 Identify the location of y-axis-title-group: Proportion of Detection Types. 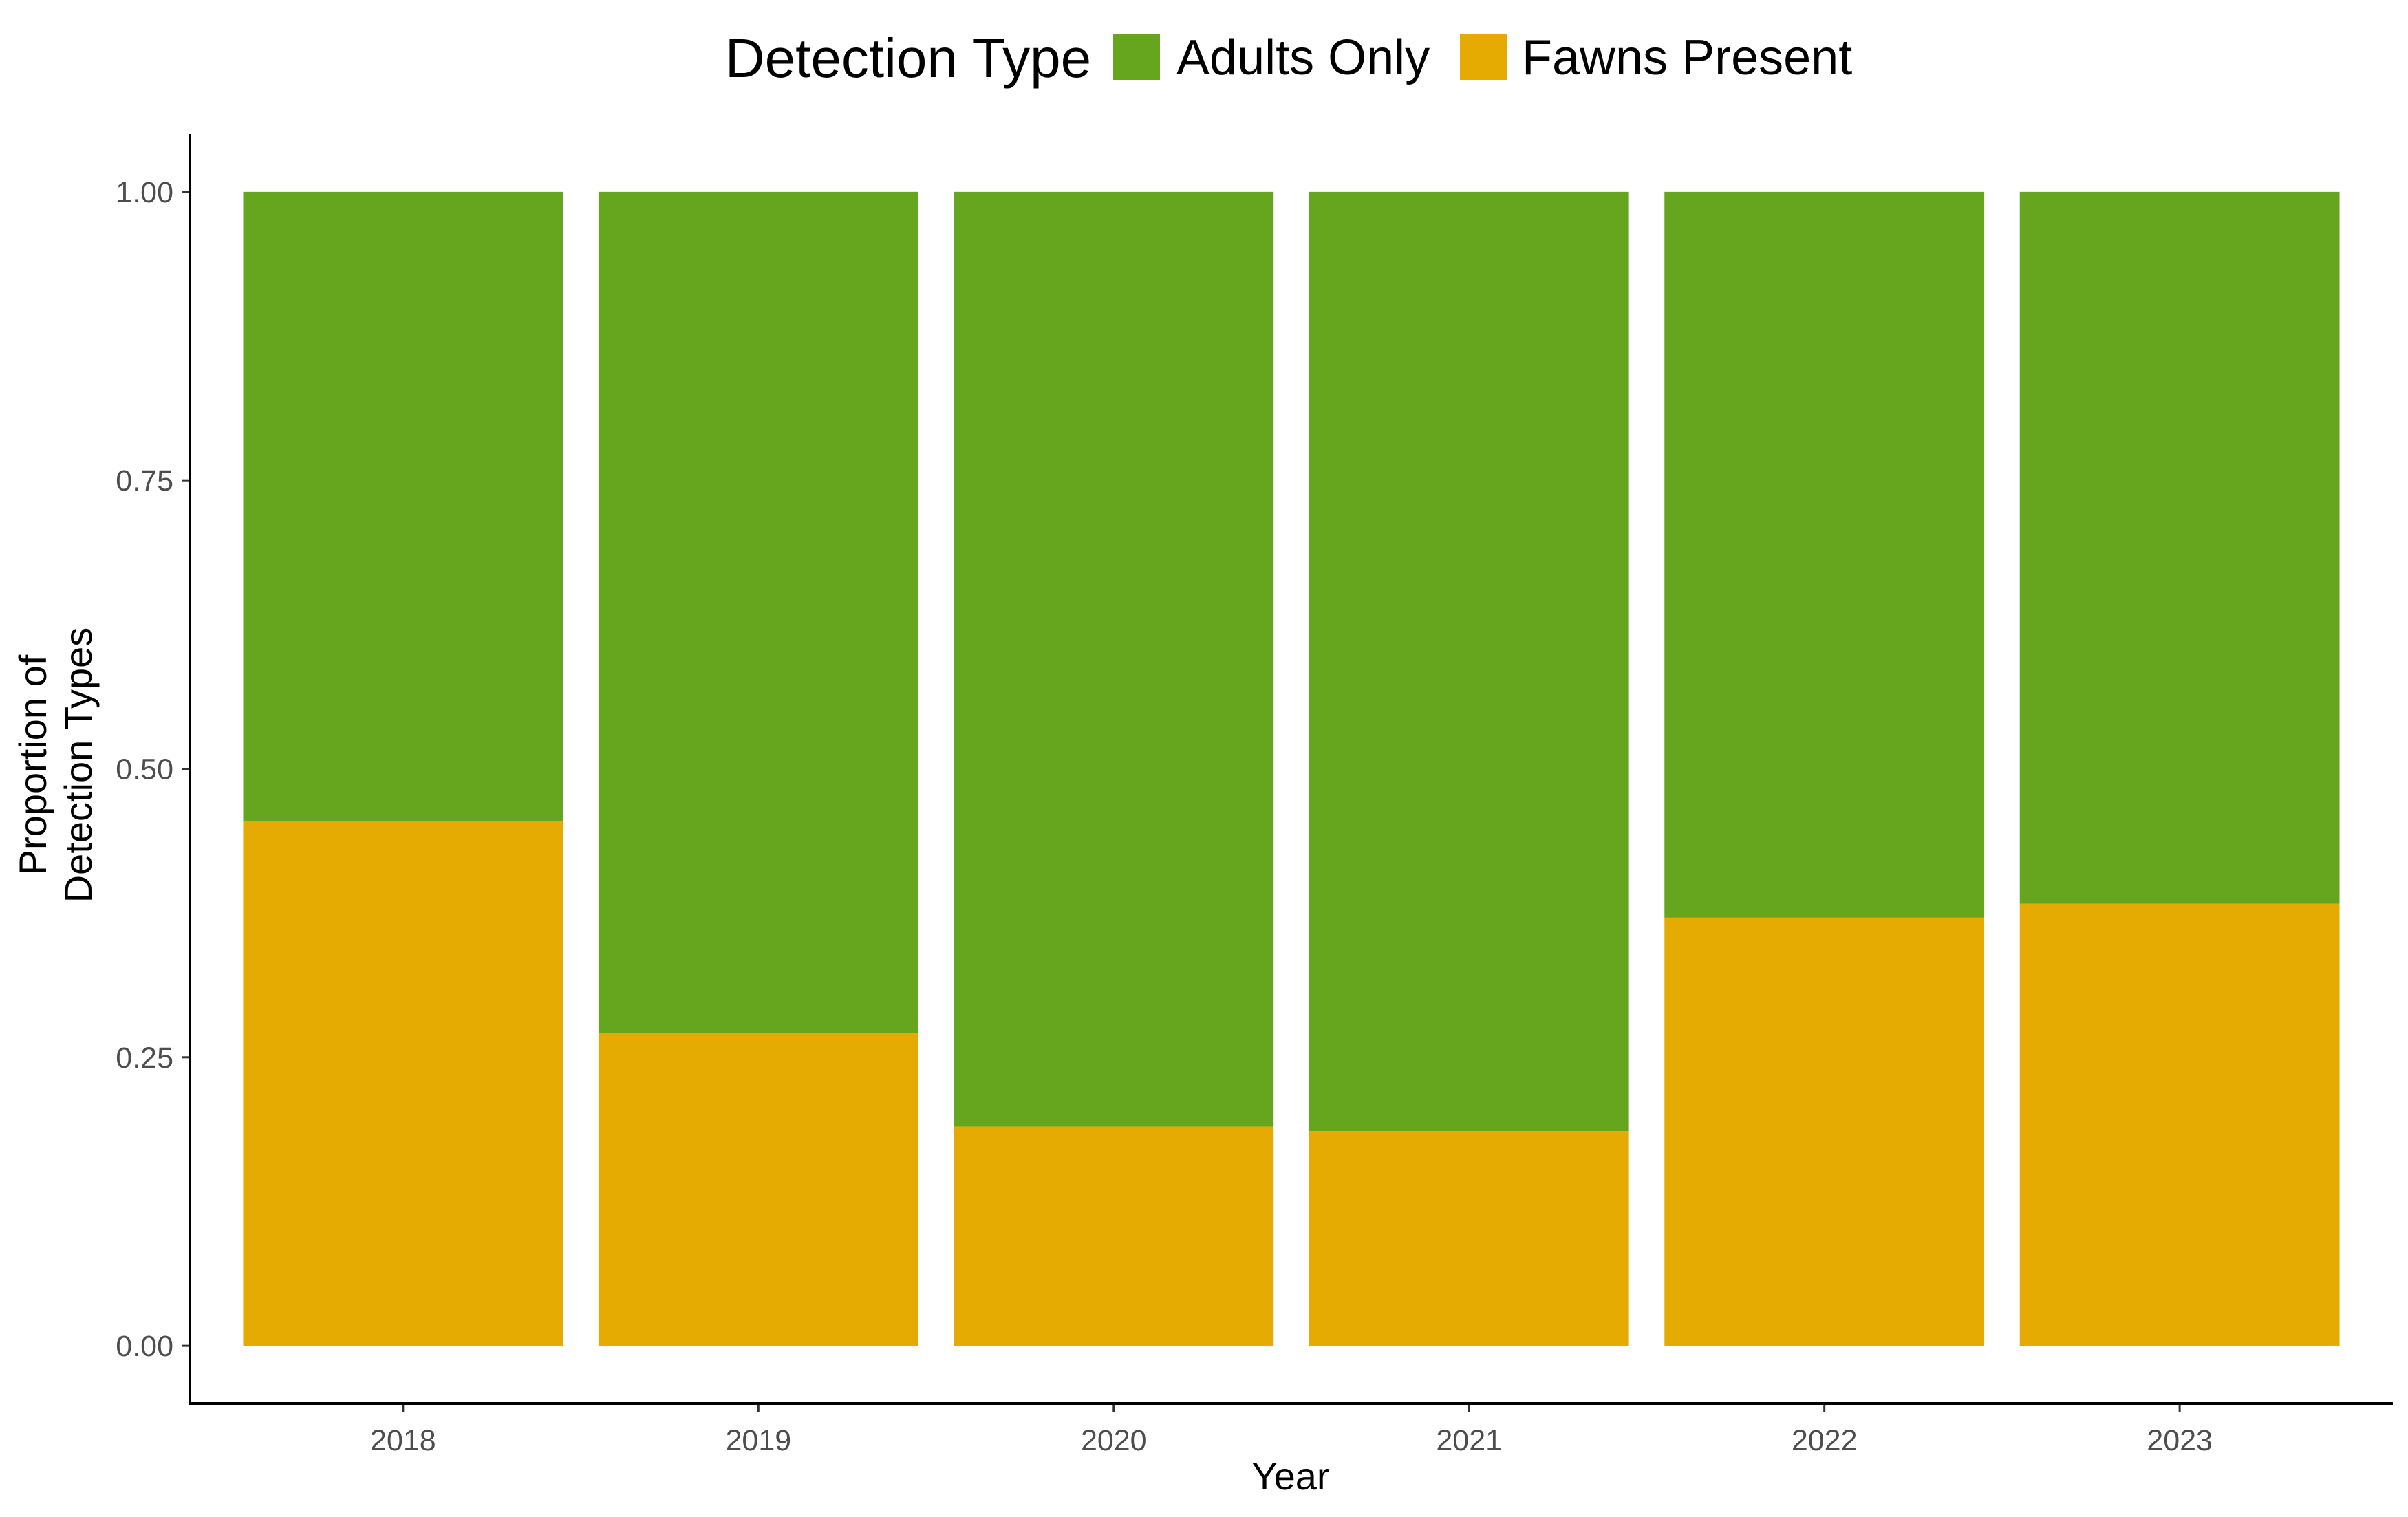
(55, 765).